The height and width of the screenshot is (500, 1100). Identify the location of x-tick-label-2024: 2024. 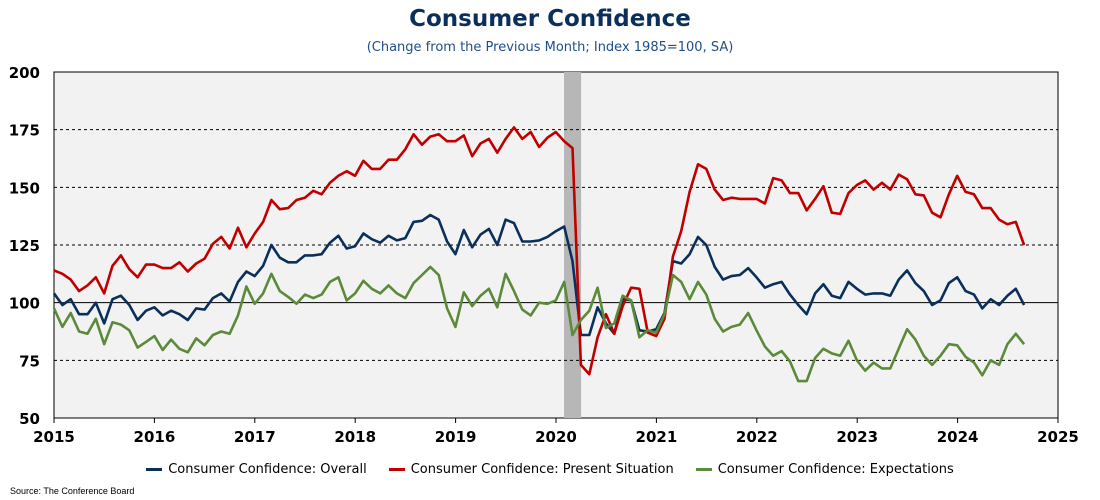
(958, 437).